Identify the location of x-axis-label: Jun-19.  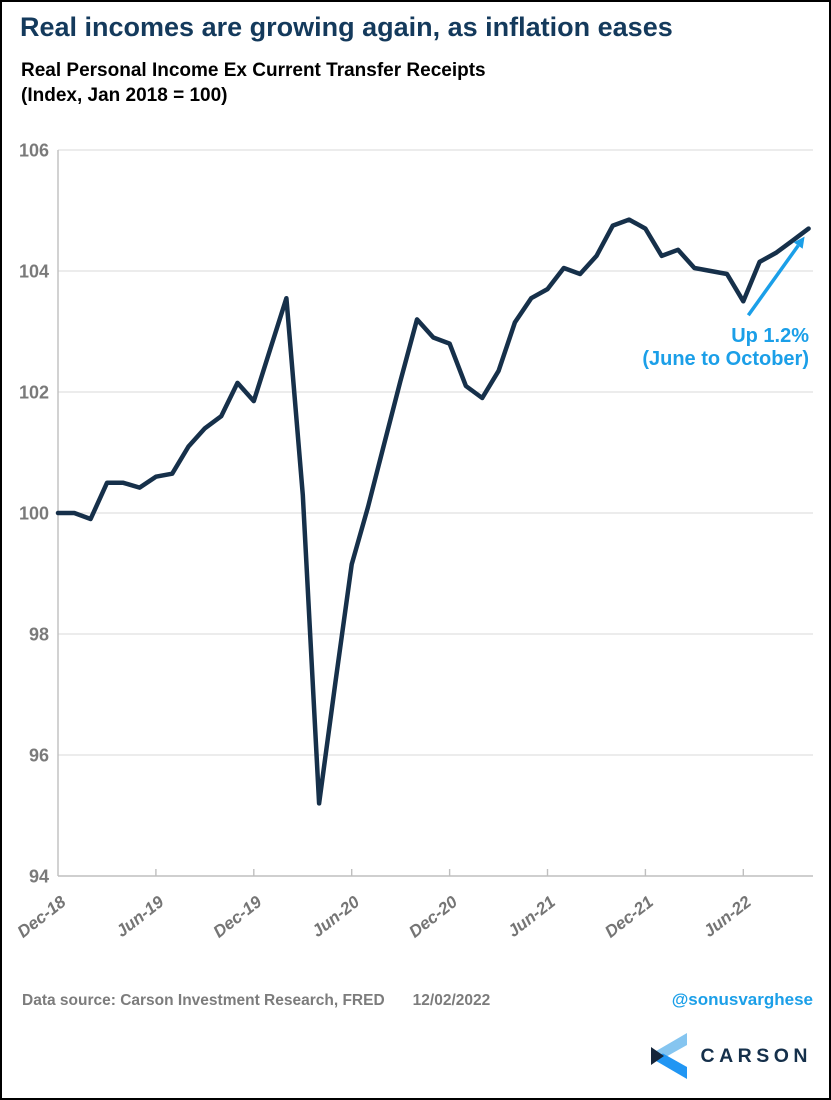
(139, 916).